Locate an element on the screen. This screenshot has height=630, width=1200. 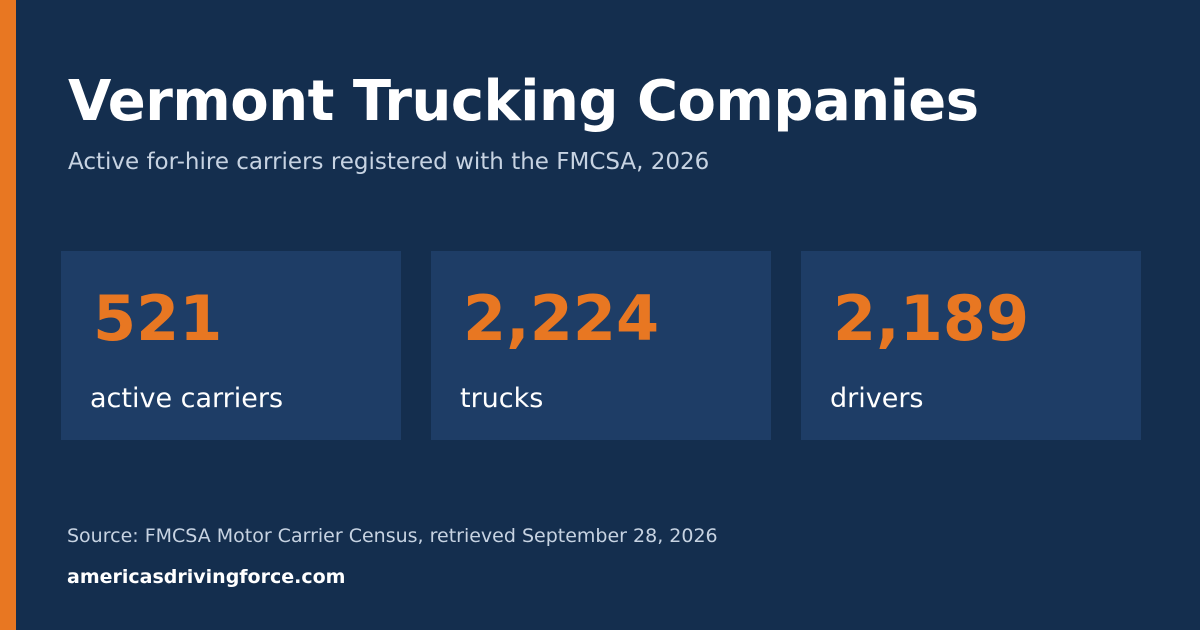
stat-value-trucks: 2,224 is located at coordinates (561, 318).